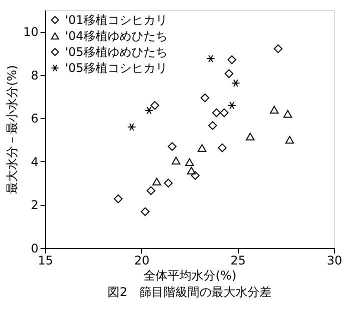 This screenshot has height=320, width=359. Describe the element at coordinates (142, 261) in the screenshot. I see `x-tick-label: 20` at that location.